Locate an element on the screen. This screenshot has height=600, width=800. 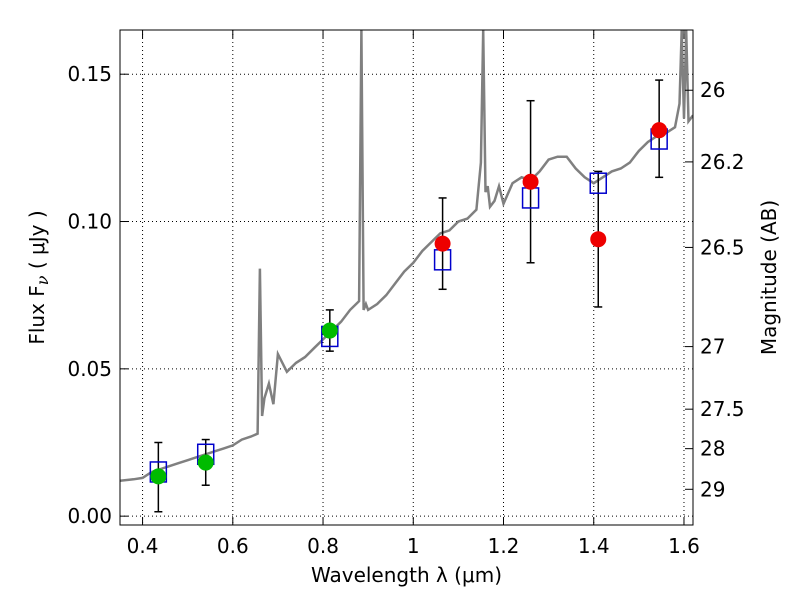
y2-tick-label: 27.5 is located at coordinates (722, 409).